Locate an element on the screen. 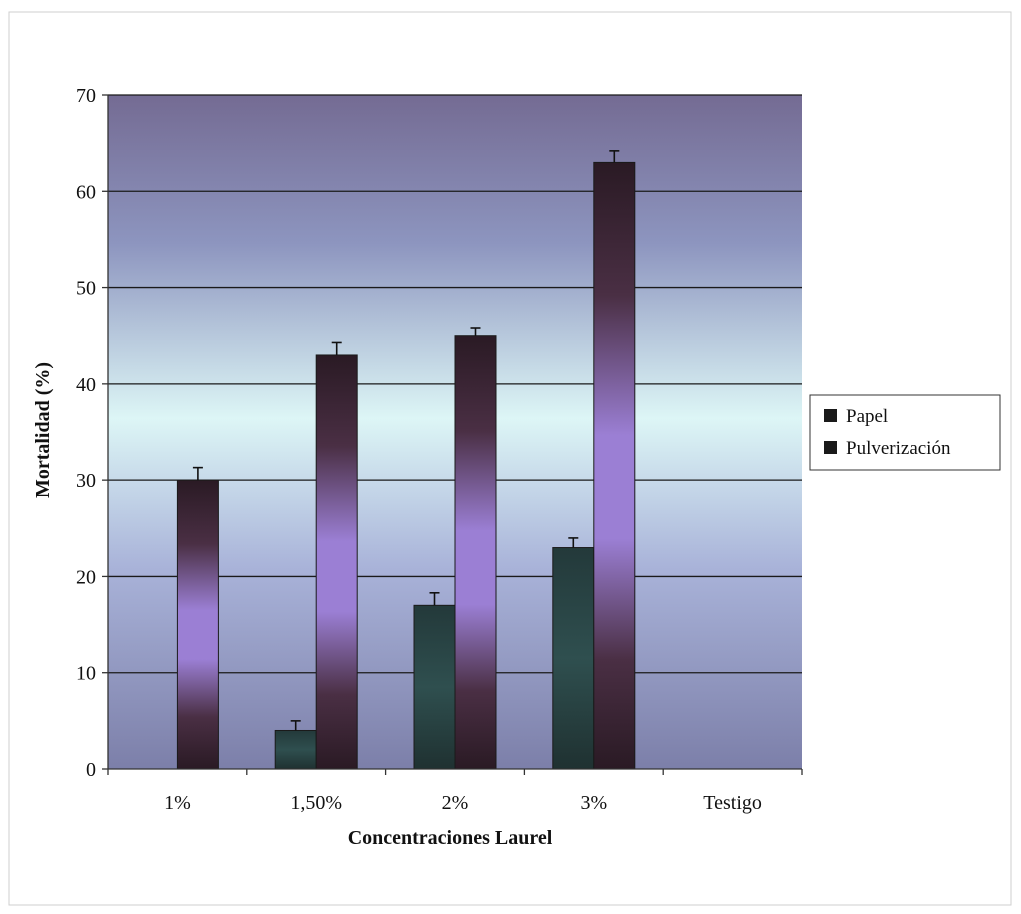  legend: Papel Pulverización is located at coordinates (905, 432).